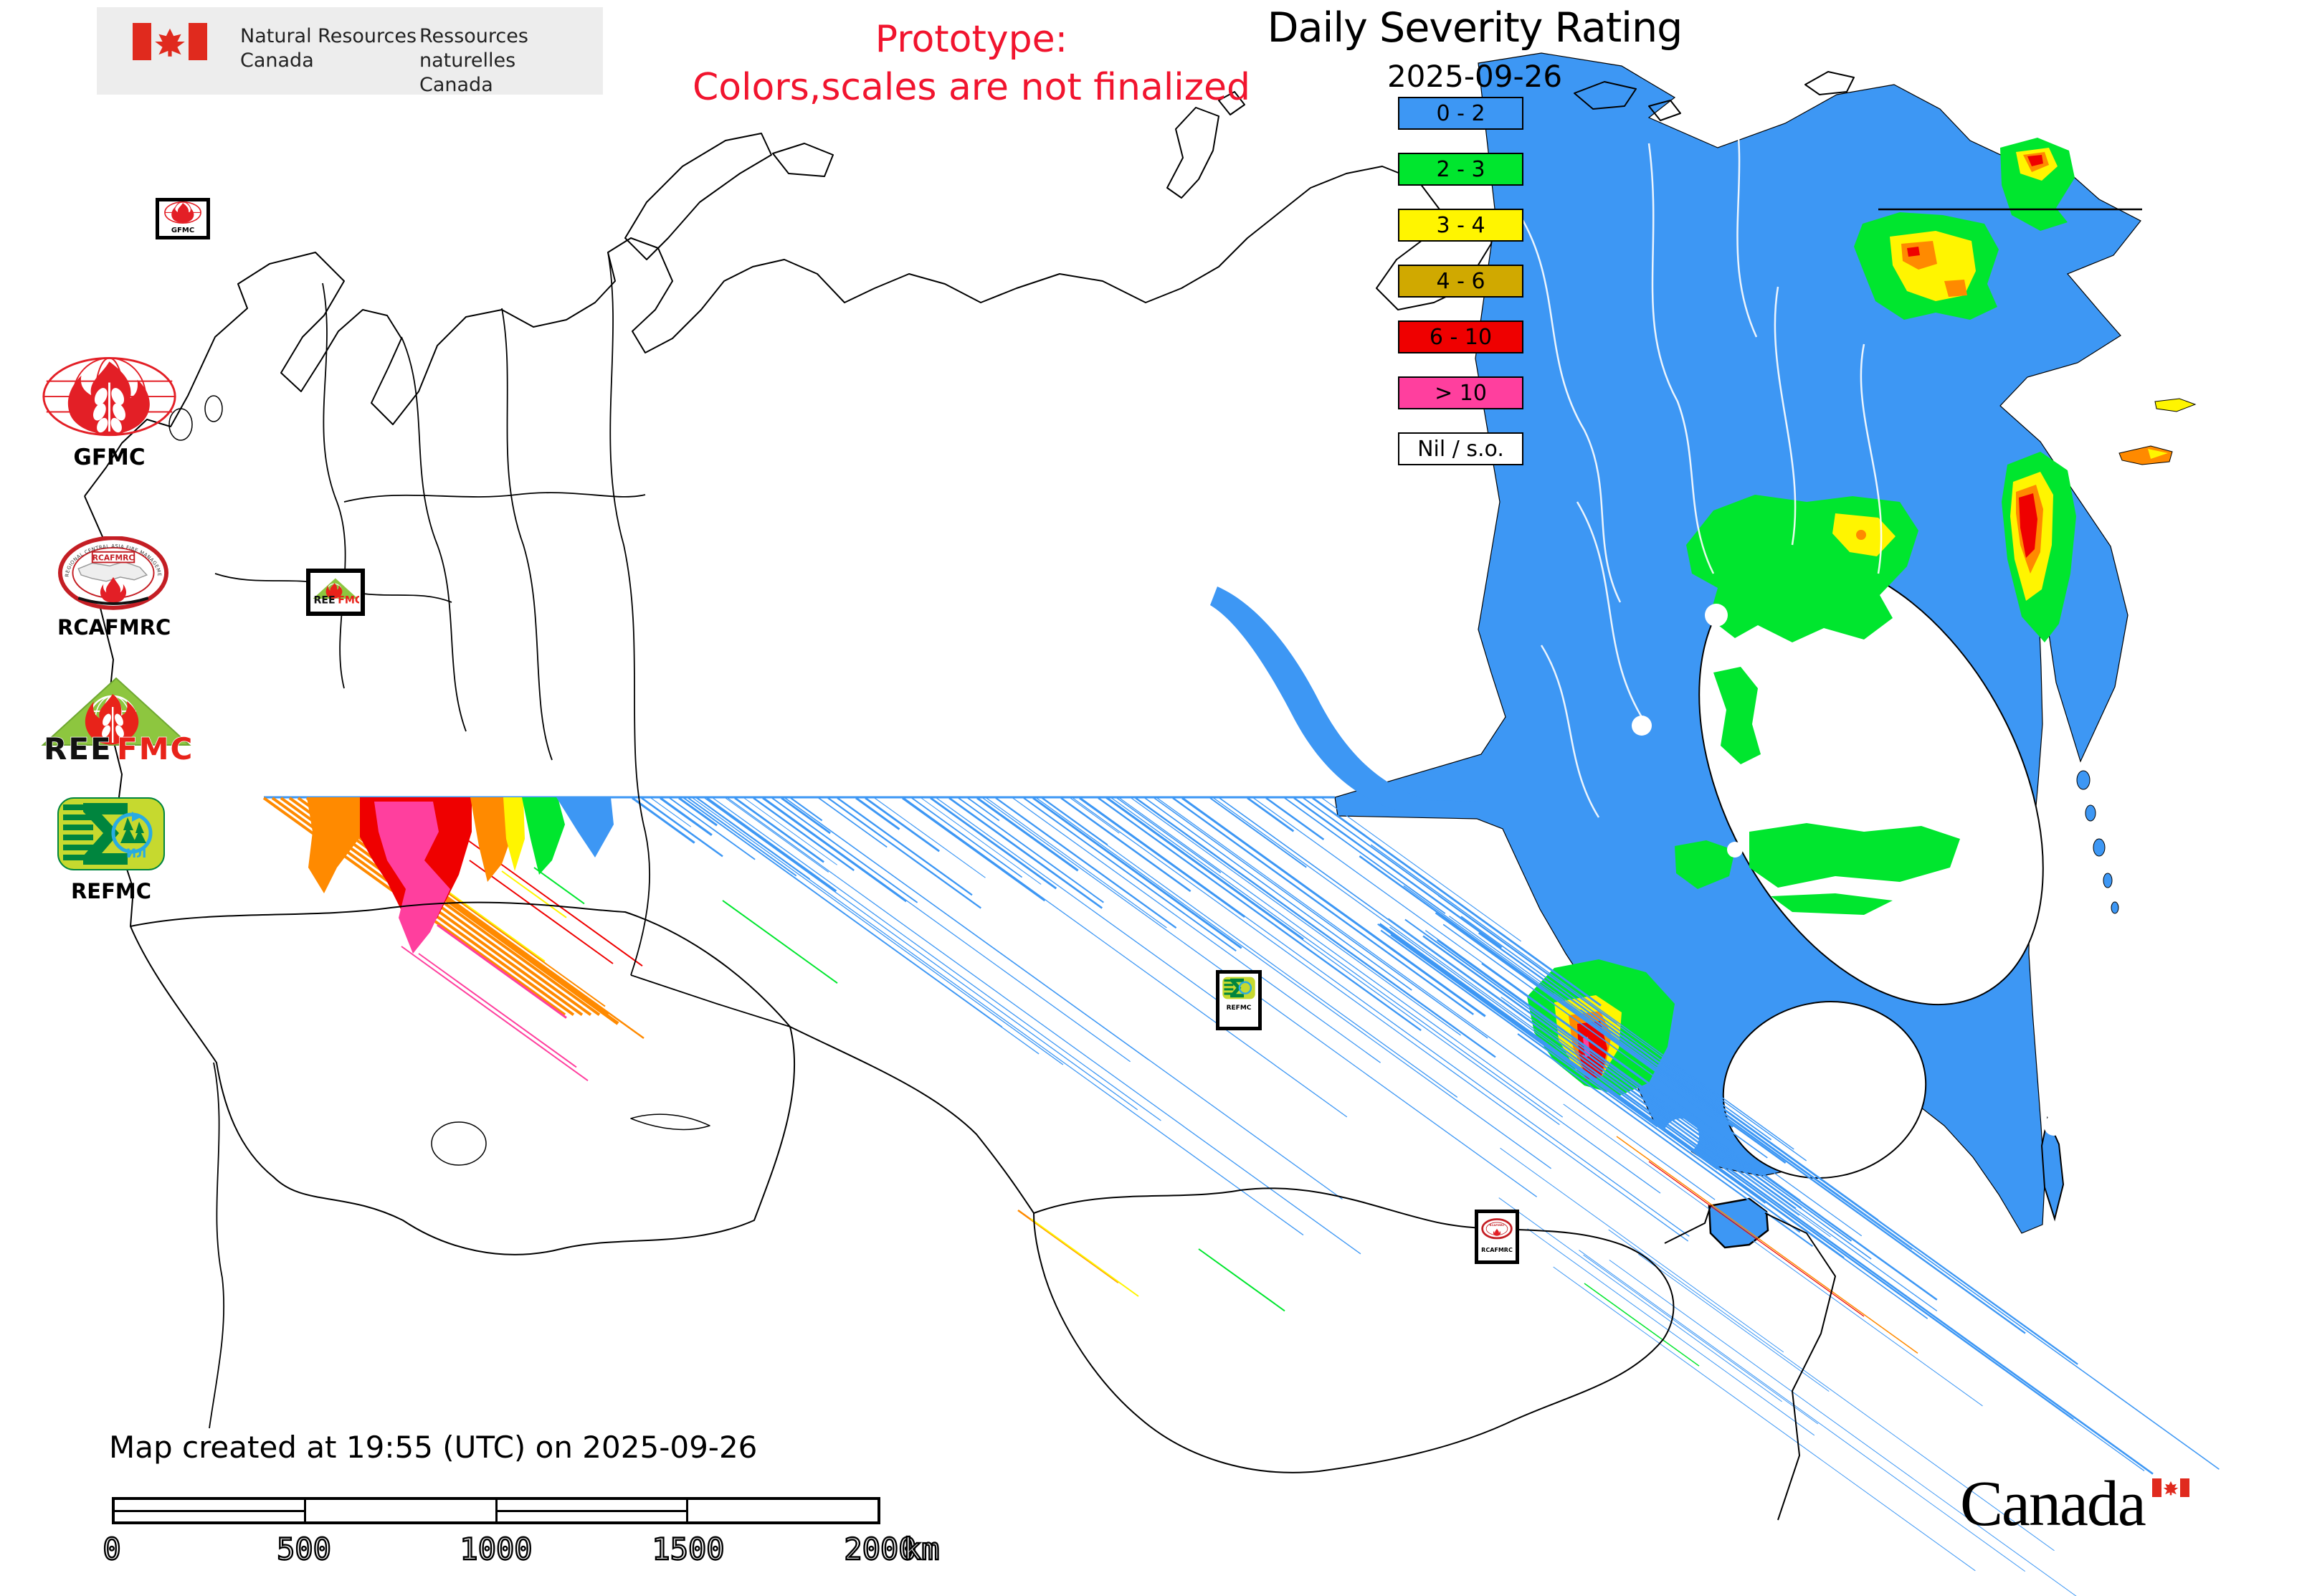  I want to click on rcafmrc-mini-logo: RCAFMRC, so click(1497, 1229).